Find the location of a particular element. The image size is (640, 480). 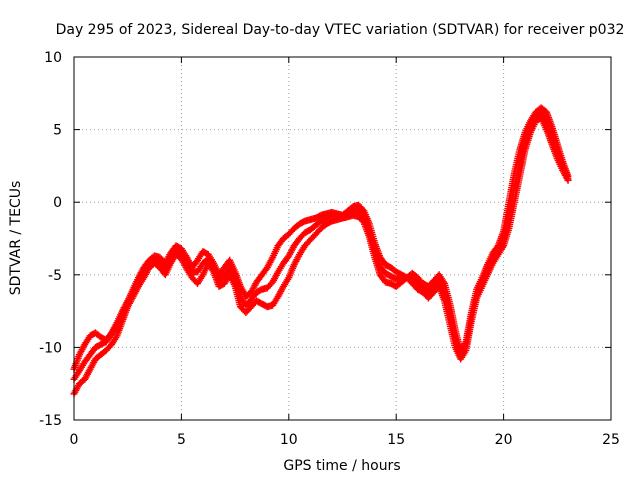

y-tick-label: 0 is located at coordinates (57, 203).